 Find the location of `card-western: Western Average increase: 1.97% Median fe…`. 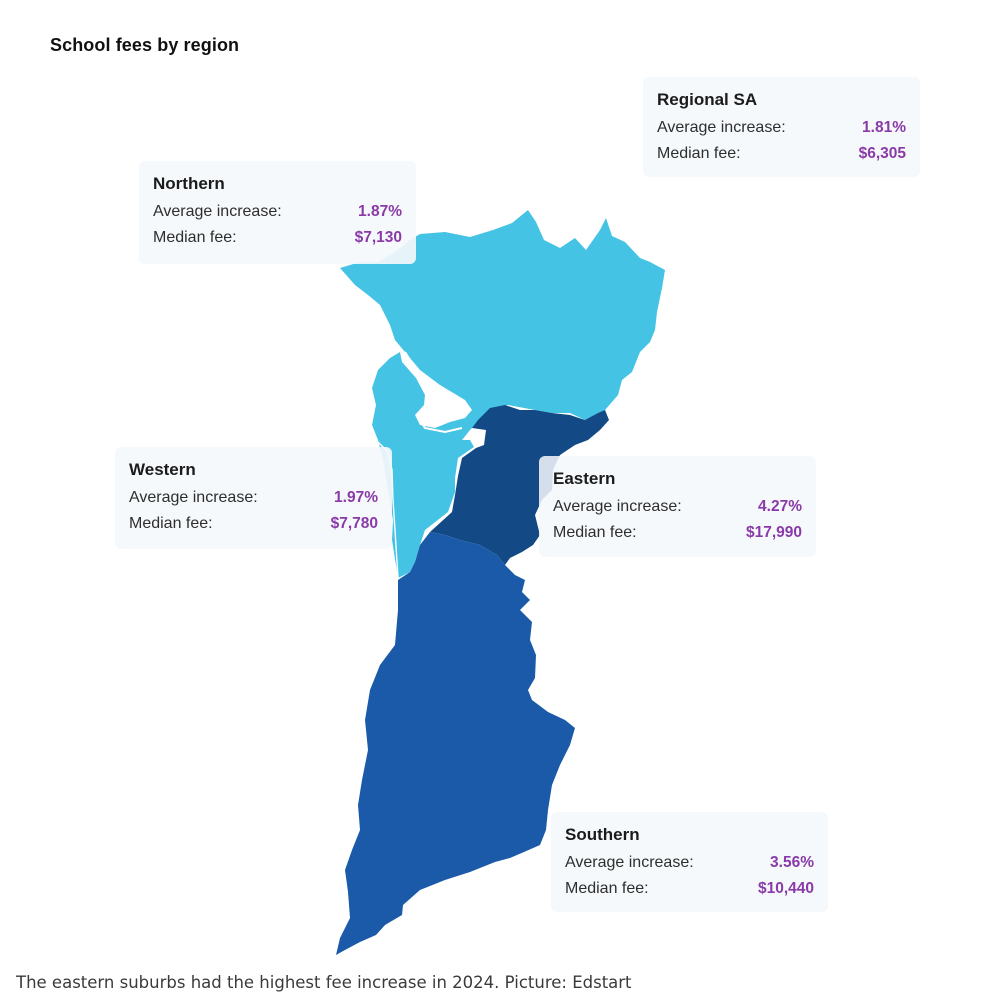

card-western: Western Average increase: 1.97% Median fe… is located at coordinates (253, 498).